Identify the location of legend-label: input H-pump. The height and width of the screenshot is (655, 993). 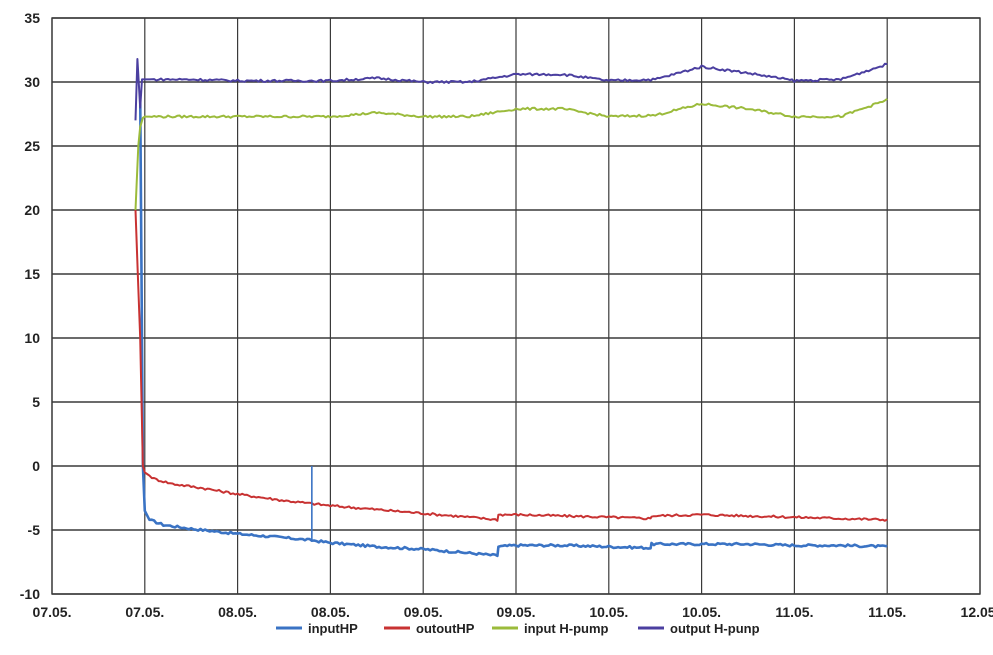
(566, 628).